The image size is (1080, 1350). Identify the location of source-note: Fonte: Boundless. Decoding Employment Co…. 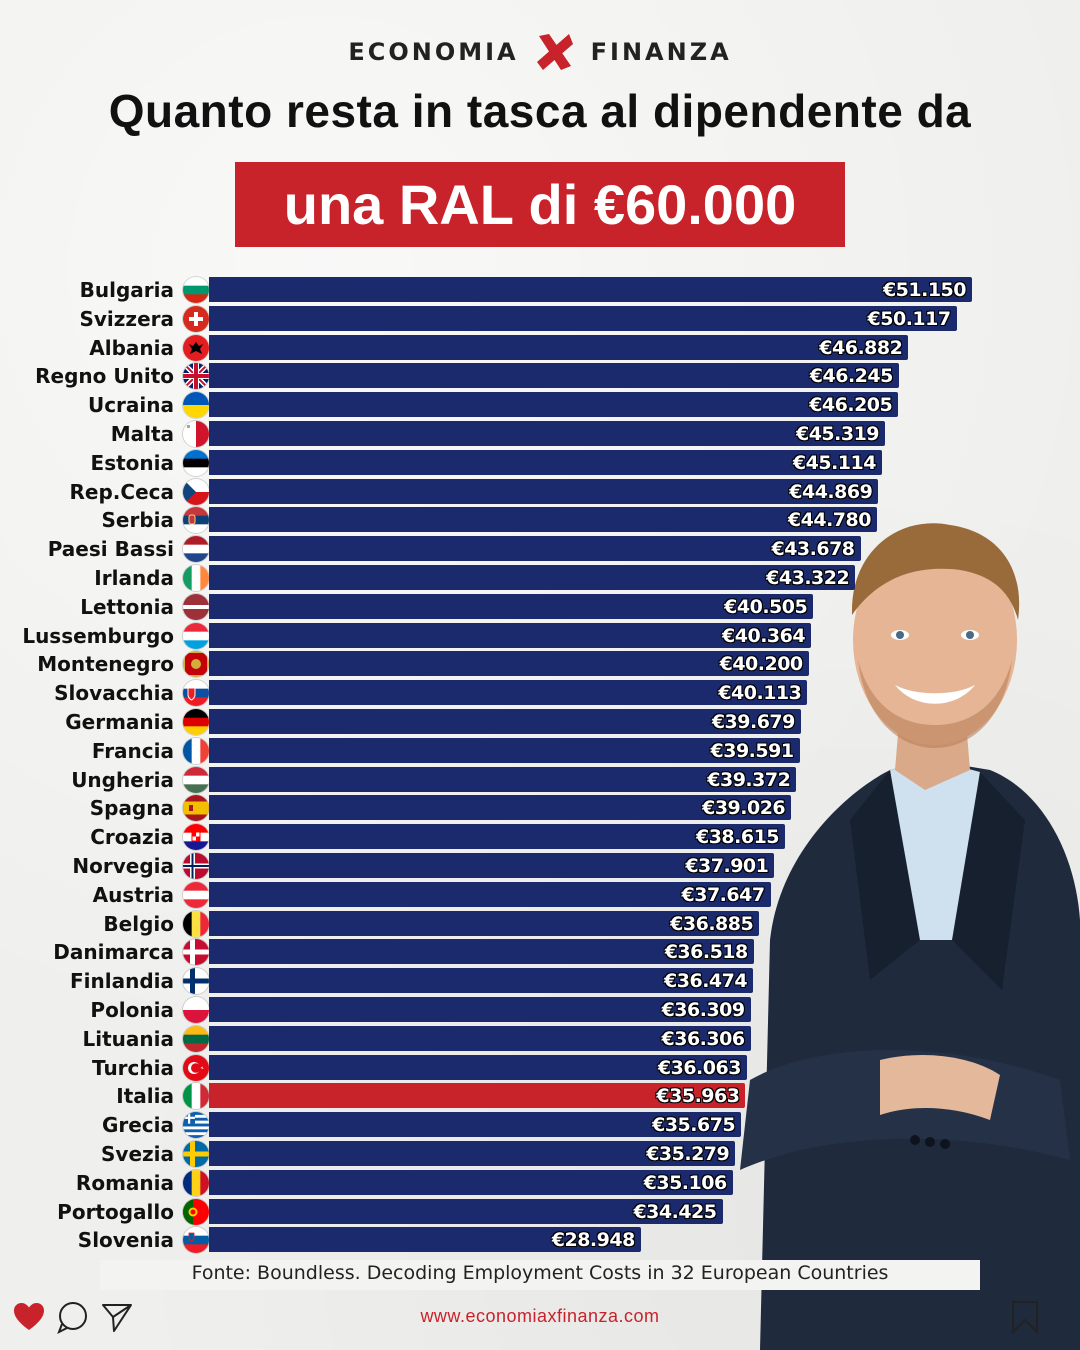
(540, 1273).